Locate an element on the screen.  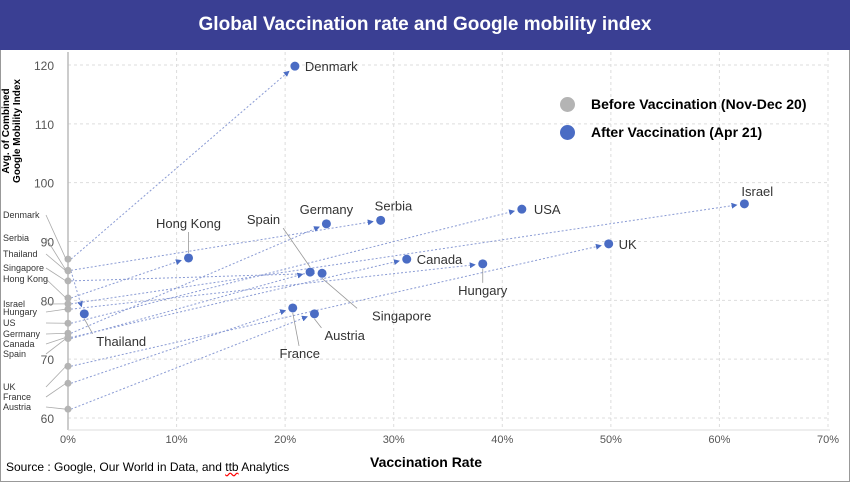
source-ttb: ttb is located at coordinates (232, 467).